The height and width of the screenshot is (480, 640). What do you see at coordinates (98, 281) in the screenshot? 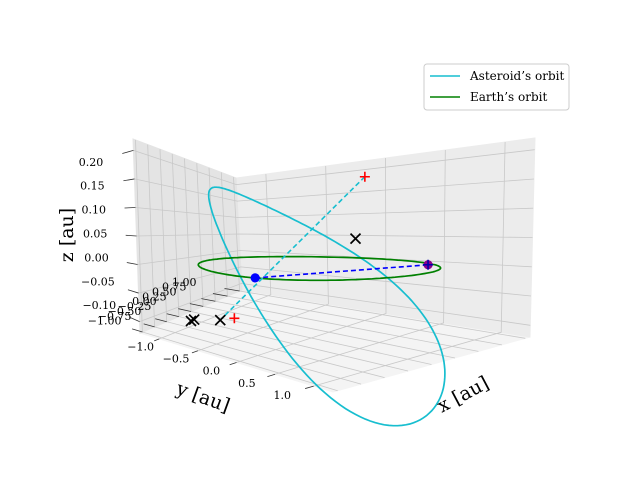
I see `z-tick-label: −0.05` at bounding box center [98, 281].